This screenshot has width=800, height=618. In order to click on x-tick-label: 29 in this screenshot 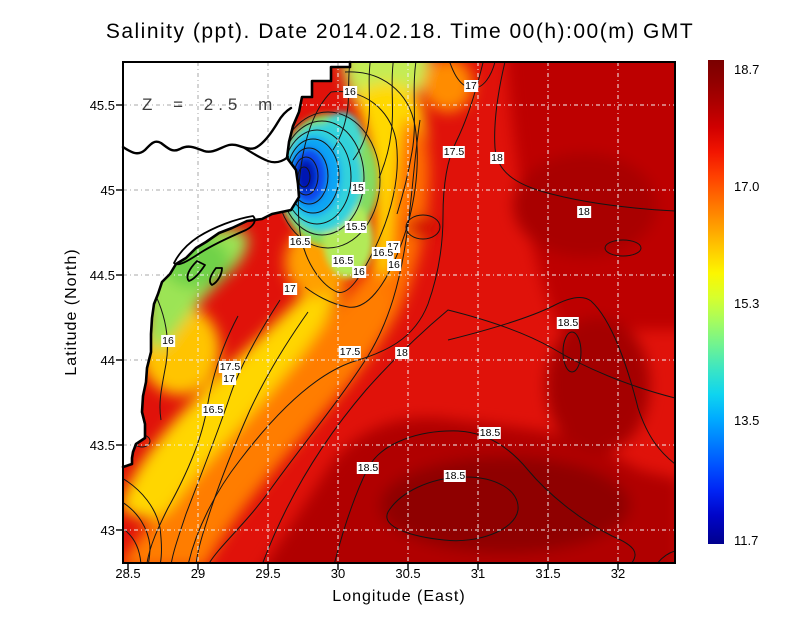, I will do `click(198, 573)`.